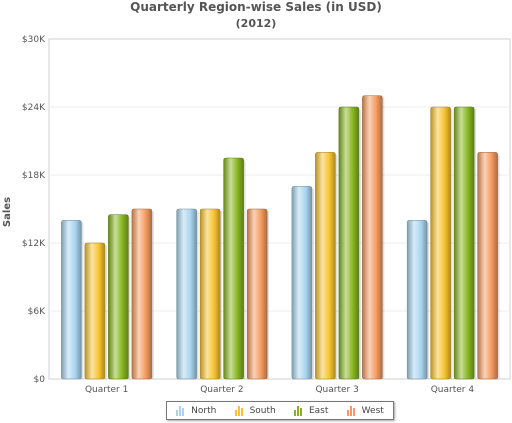  Describe the element at coordinates (34, 244) in the screenshot. I see `y-tick-label: $12K` at that location.